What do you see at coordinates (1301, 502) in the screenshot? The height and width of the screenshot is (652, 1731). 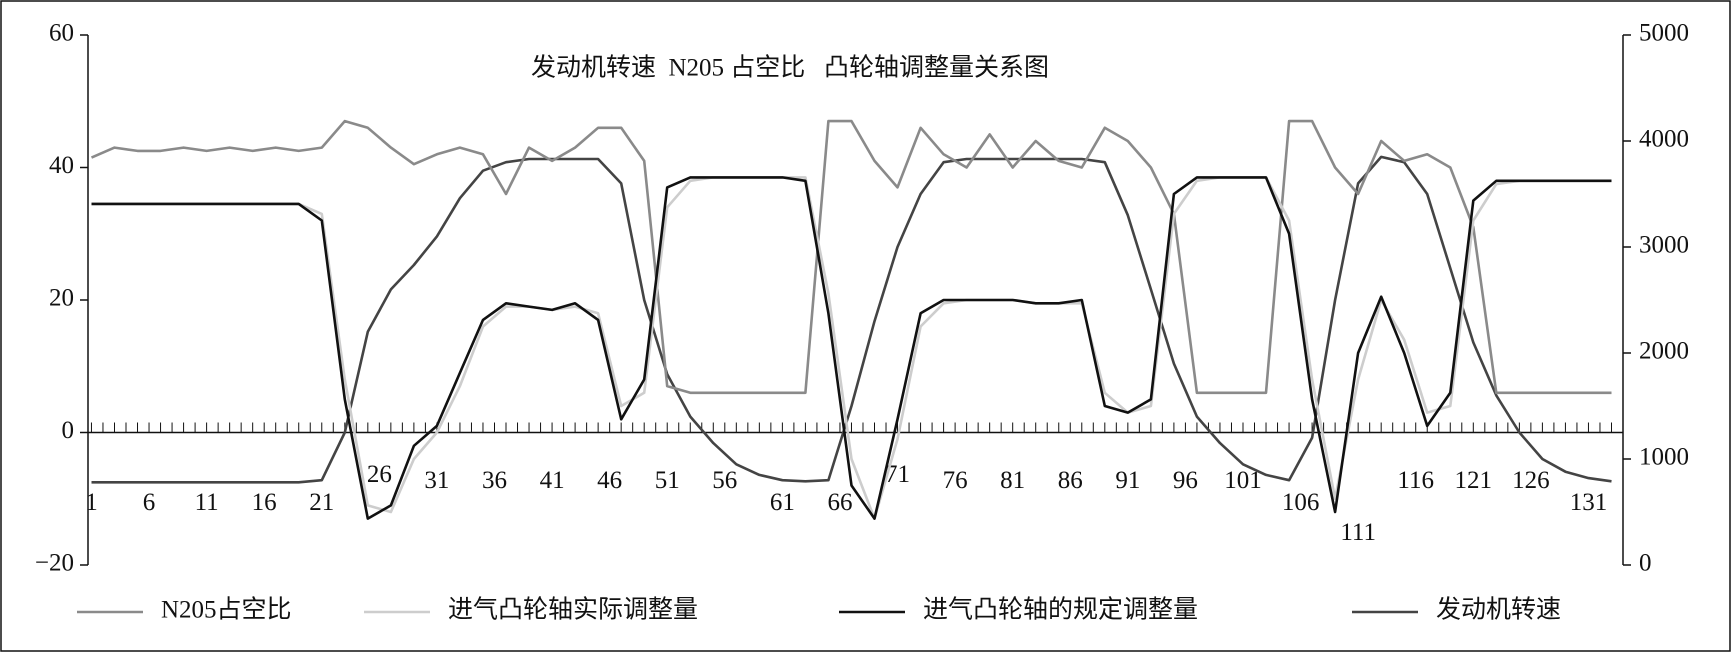 I see `x-tick-label: 106` at bounding box center [1301, 502].